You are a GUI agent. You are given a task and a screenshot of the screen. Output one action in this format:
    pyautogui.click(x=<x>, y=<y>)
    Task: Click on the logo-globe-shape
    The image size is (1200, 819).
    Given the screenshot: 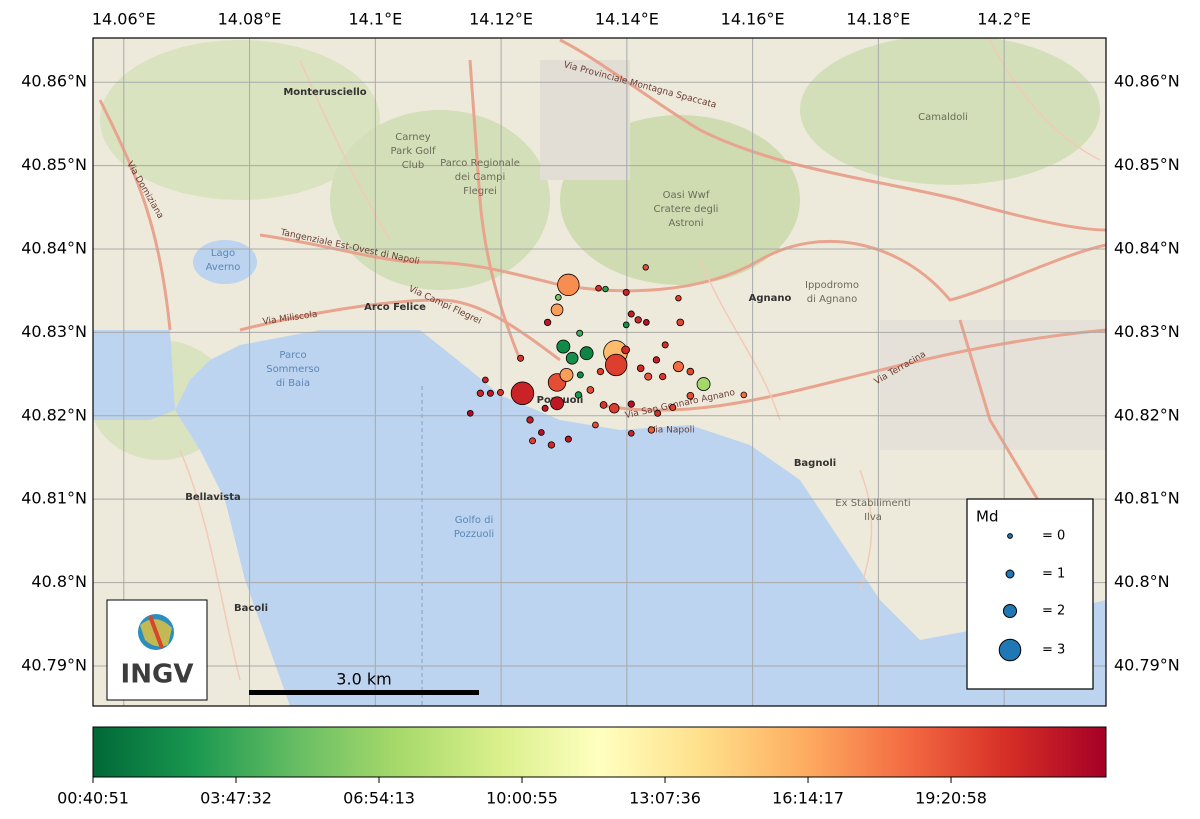 What is the action you would take?
    pyautogui.click(x=156, y=632)
    